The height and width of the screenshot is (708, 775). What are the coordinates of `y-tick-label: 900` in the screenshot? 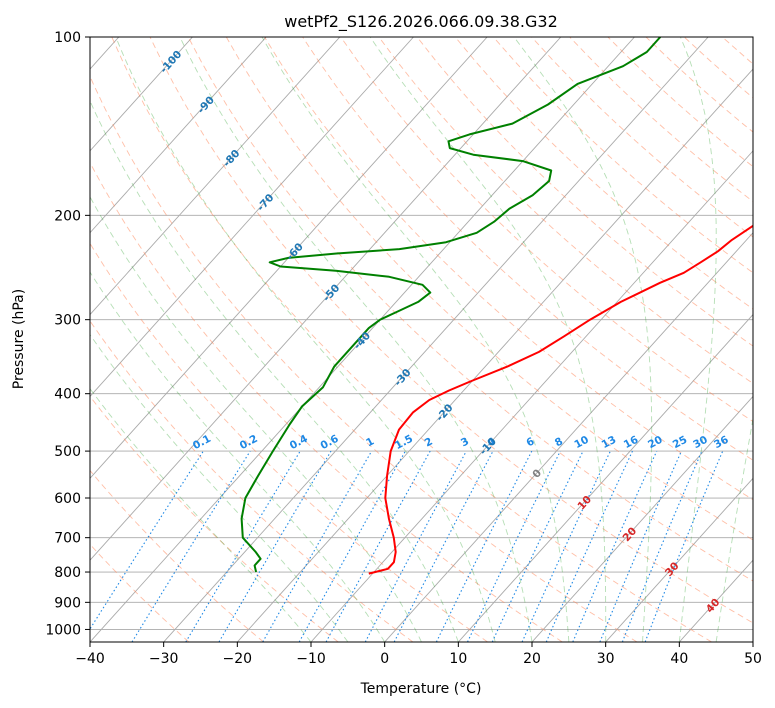 It's located at (67, 603).